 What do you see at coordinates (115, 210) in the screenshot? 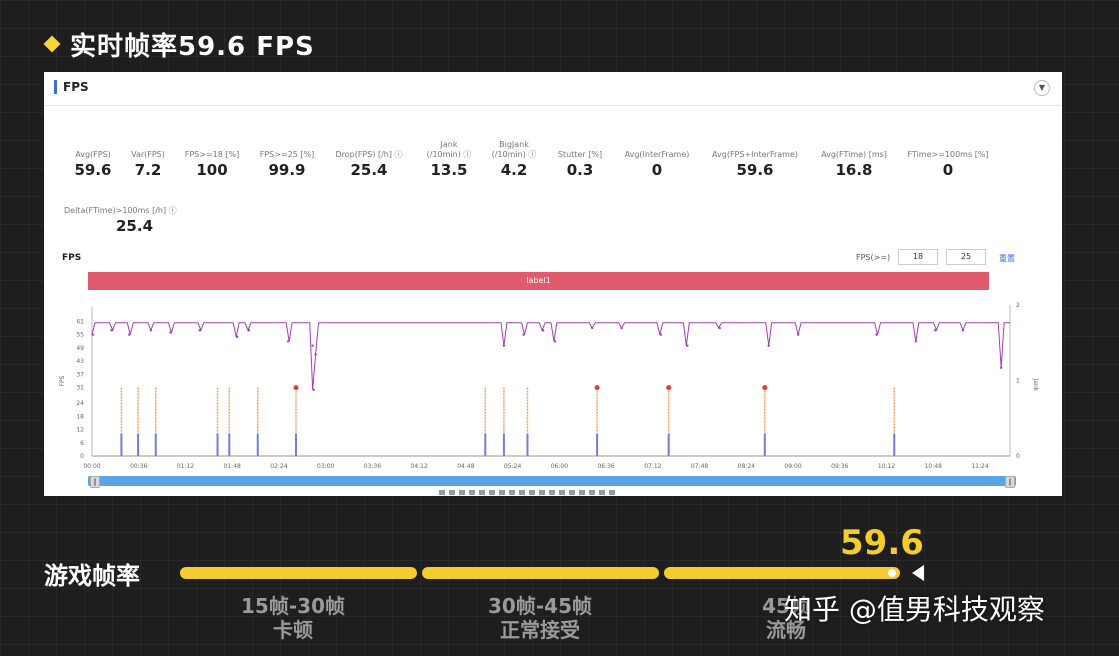
I see `stat-label-text: Delta(FTime)>100ms [/h]` at bounding box center [115, 210].